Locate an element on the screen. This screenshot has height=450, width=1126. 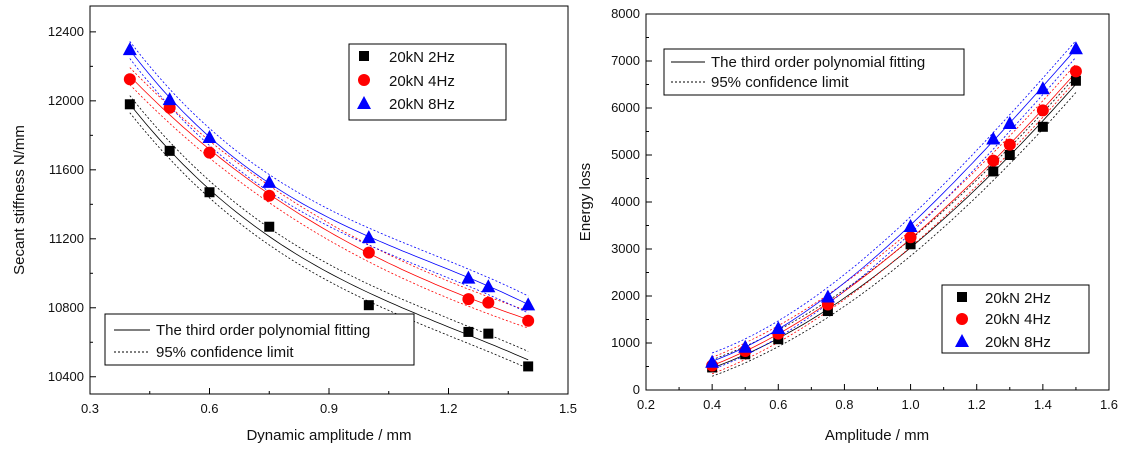
left-series-legend-box is located at coordinates (427, 82).